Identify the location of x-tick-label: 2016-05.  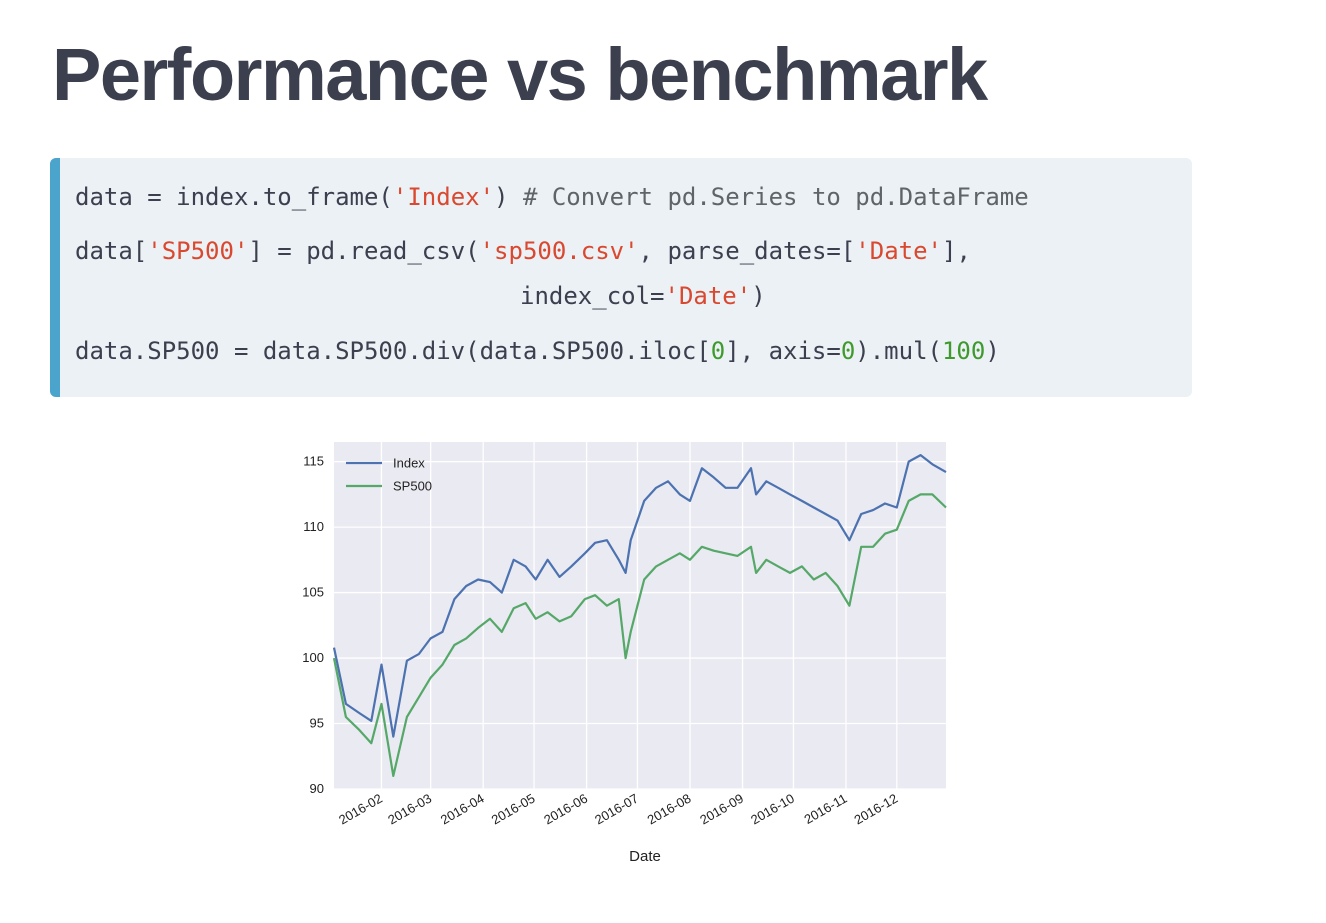
(513, 809).